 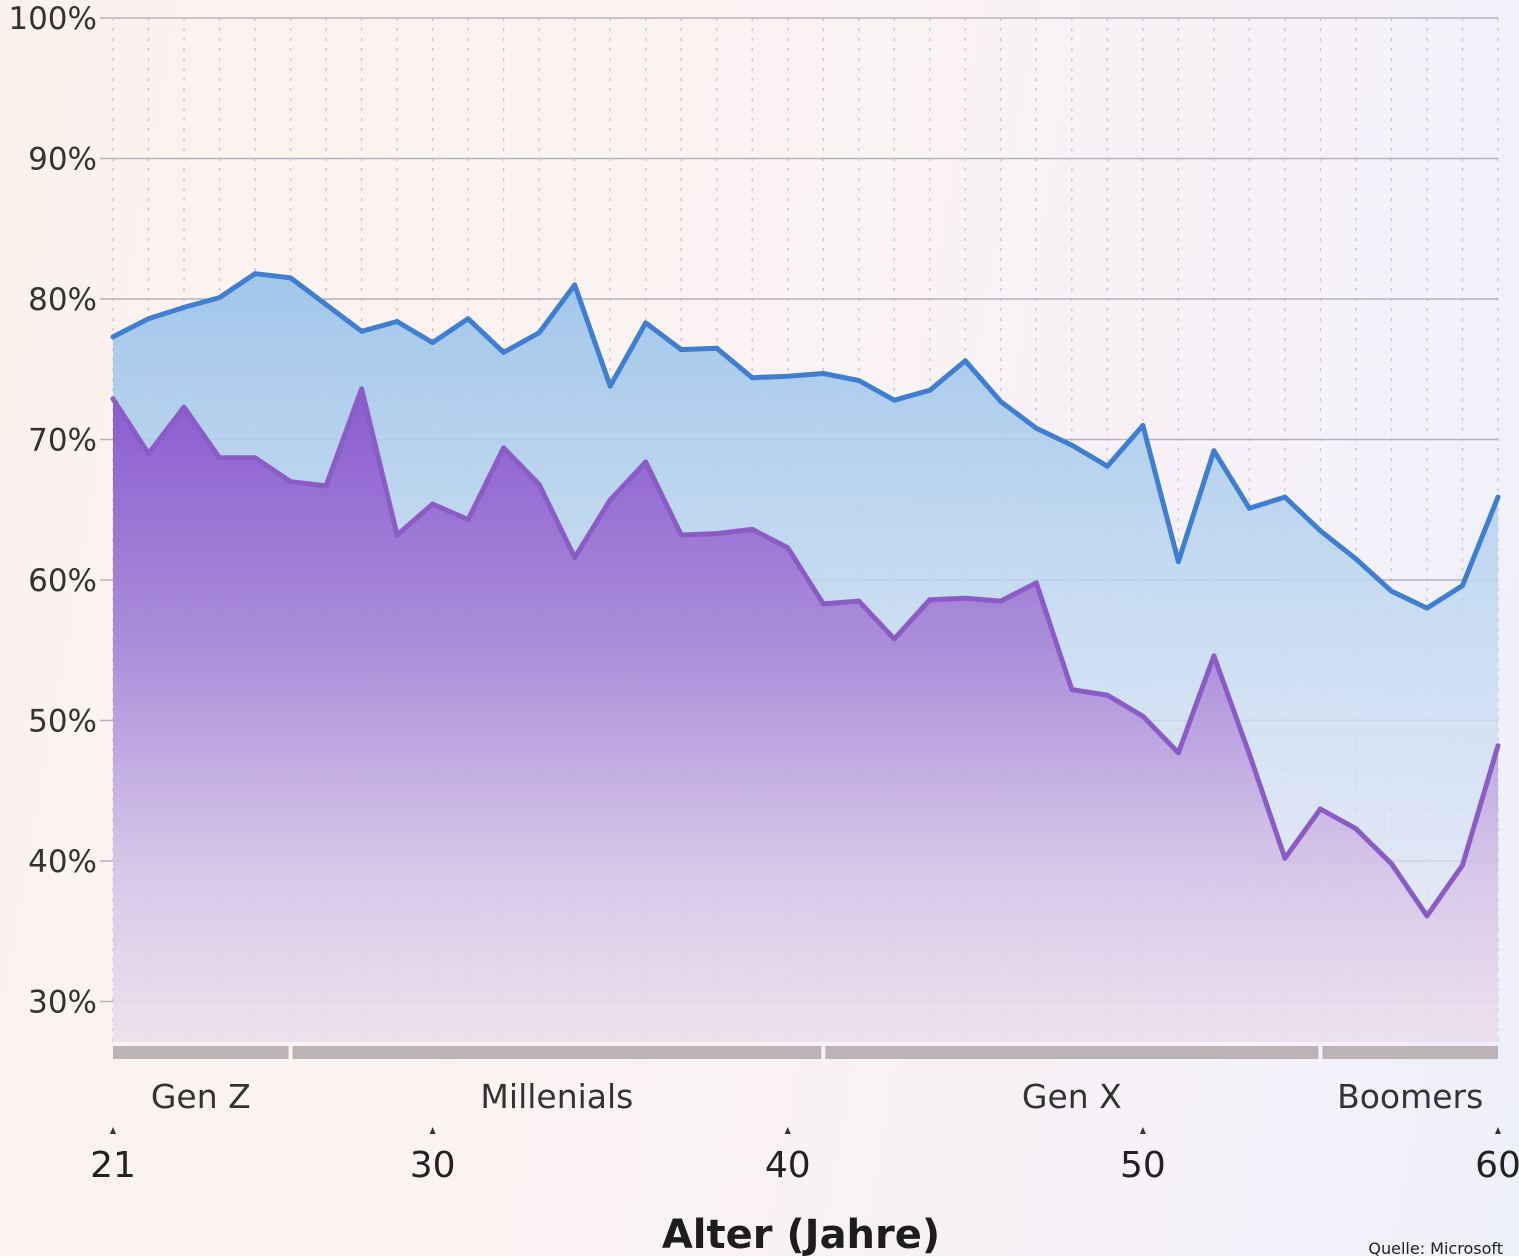 I want to click on y-tick-label: 70%, so click(x=62, y=441).